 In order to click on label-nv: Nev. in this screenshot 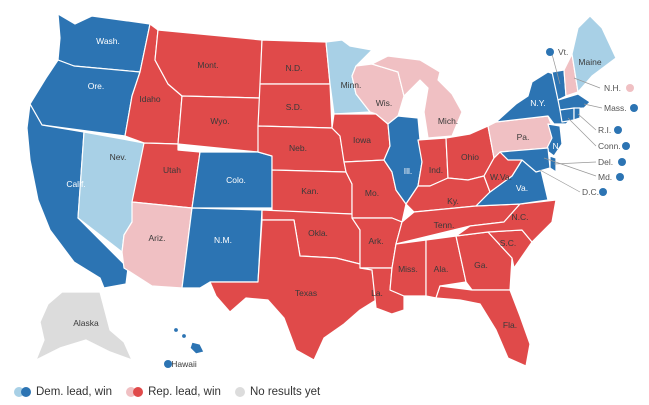, I will do `click(118, 157)`.